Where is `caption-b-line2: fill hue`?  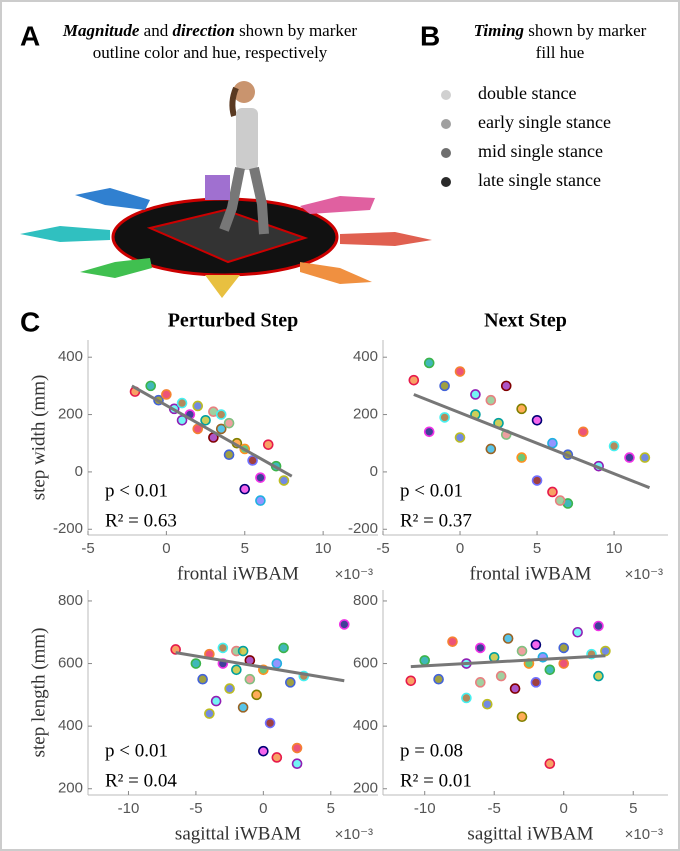 caption-b-line2: fill hue is located at coordinates (560, 52).